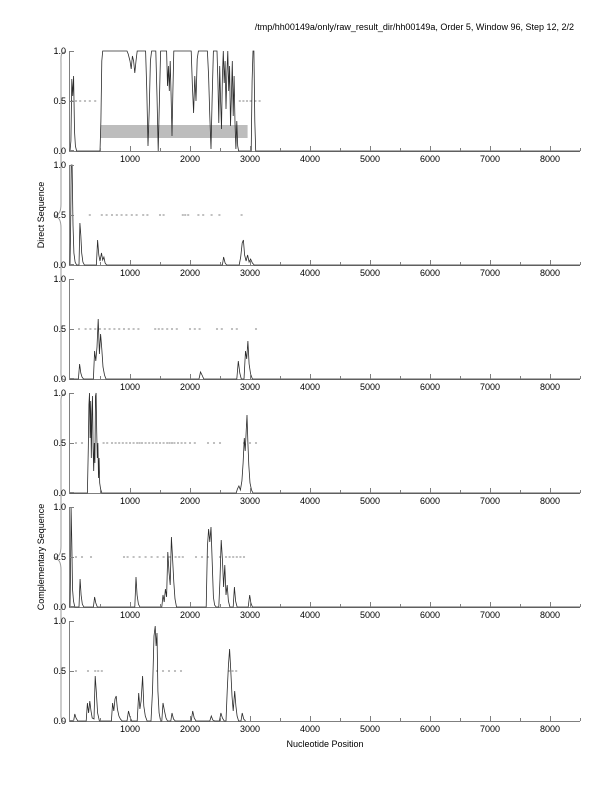 The image size is (612, 792). I want to click on complementary-frame-2-xtick-label: 7000, so click(490, 615).